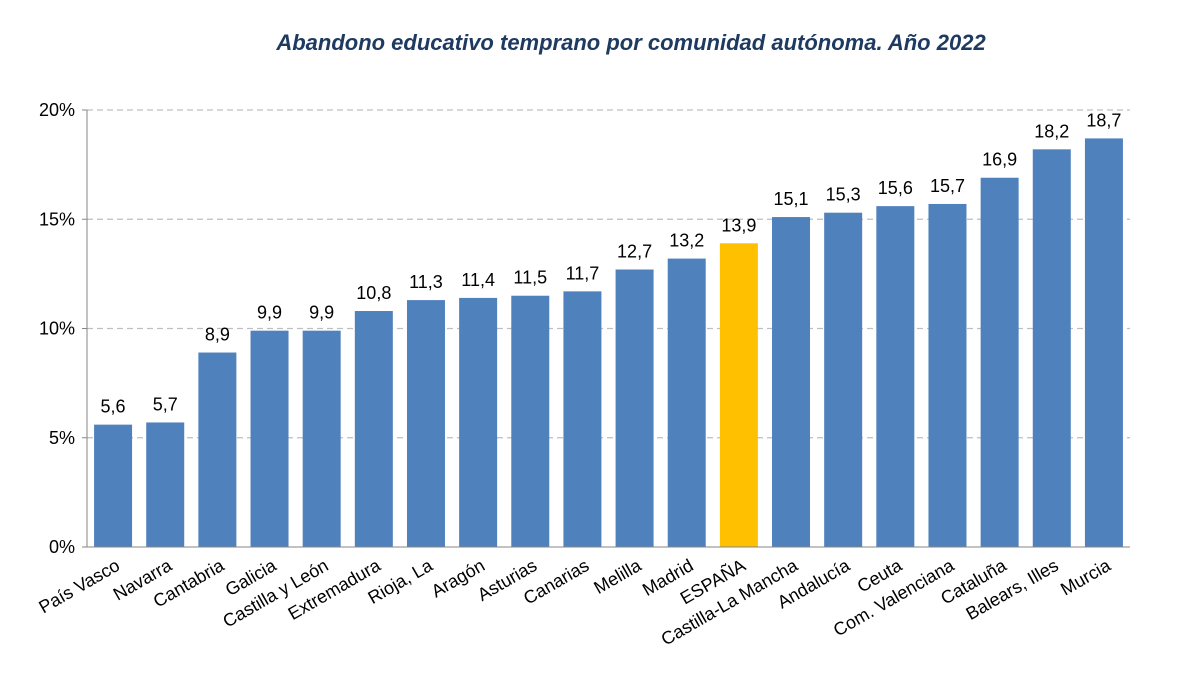 The height and width of the screenshot is (675, 1200). Describe the element at coordinates (321, 438) in the screenshot. I see `bar-castilla-y-león` at that location.